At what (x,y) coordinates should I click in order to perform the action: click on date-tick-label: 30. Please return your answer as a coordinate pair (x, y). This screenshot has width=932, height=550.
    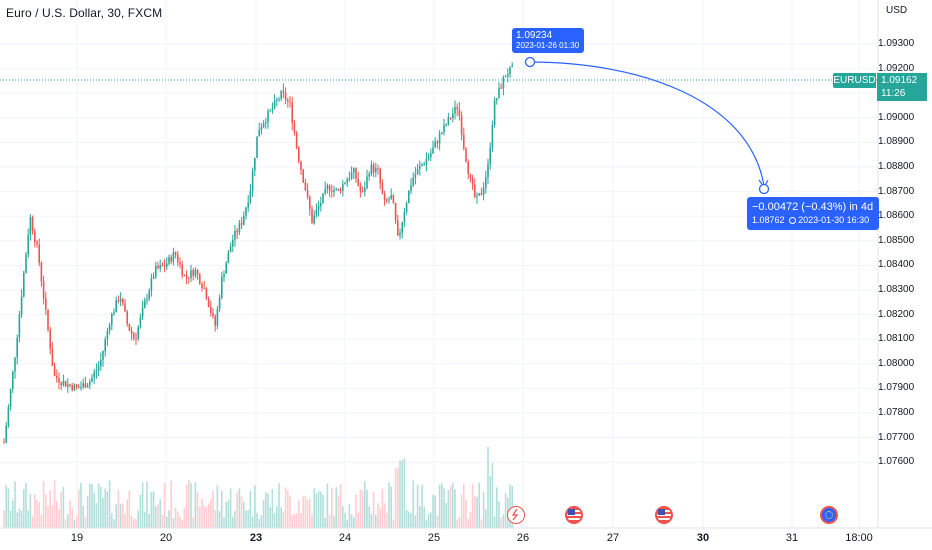
    Looking at the image, I should click on (703, 538).